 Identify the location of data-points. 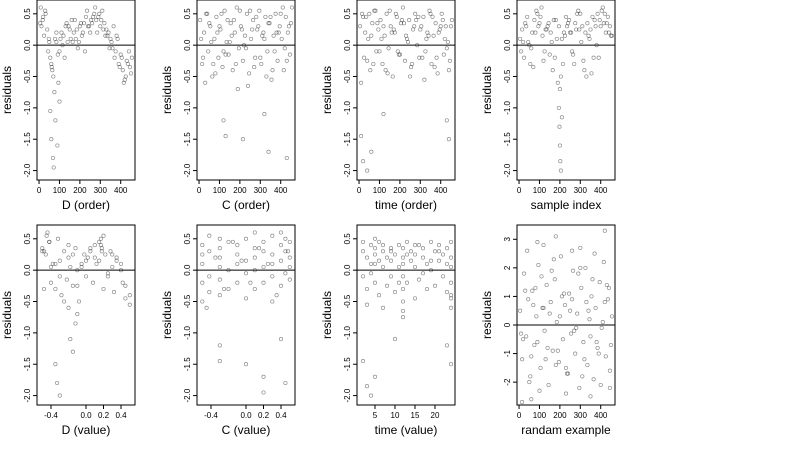
(566, 316).